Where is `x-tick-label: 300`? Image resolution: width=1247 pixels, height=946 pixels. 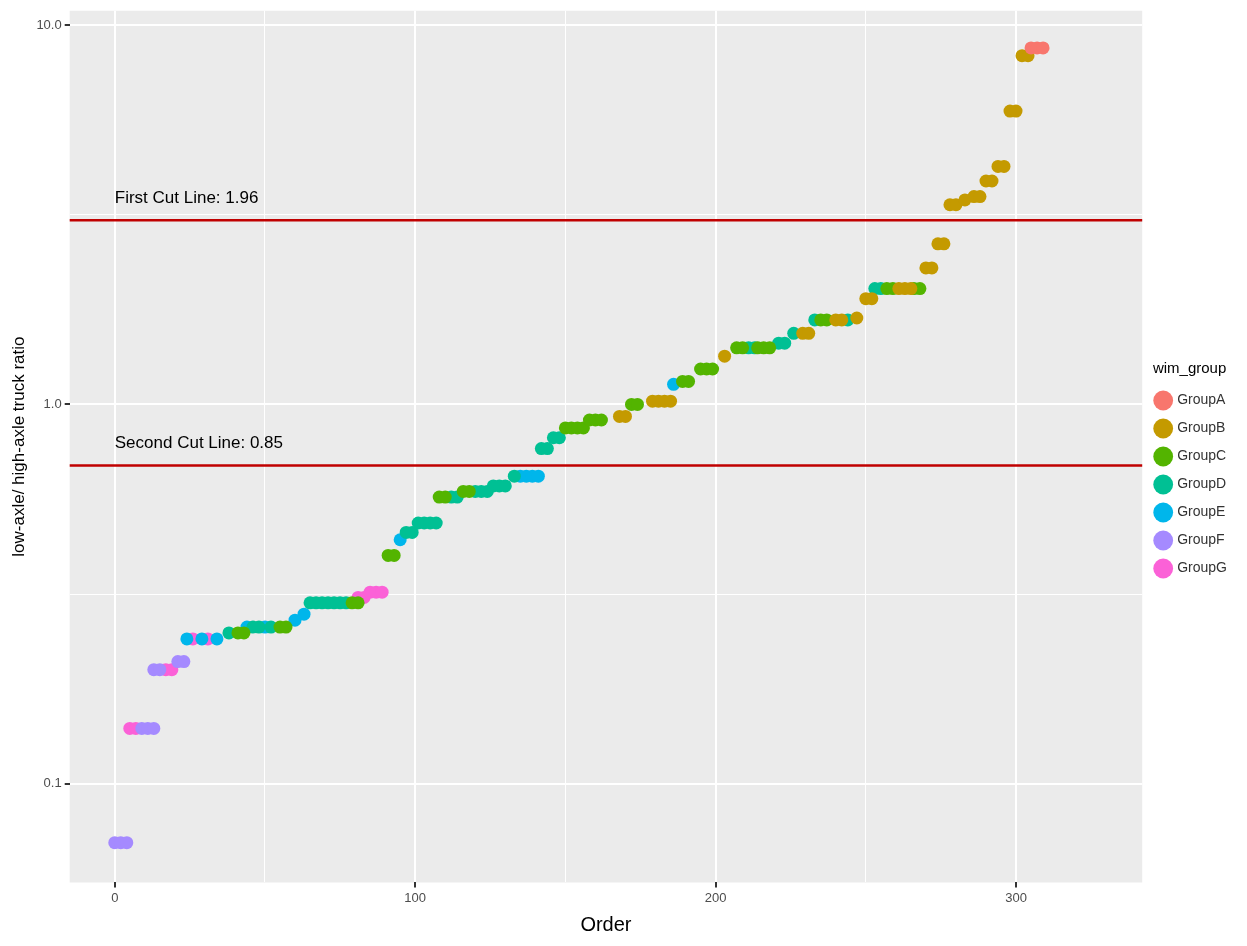 x-tick-label: 300 is located at coordinates (1016, 897).